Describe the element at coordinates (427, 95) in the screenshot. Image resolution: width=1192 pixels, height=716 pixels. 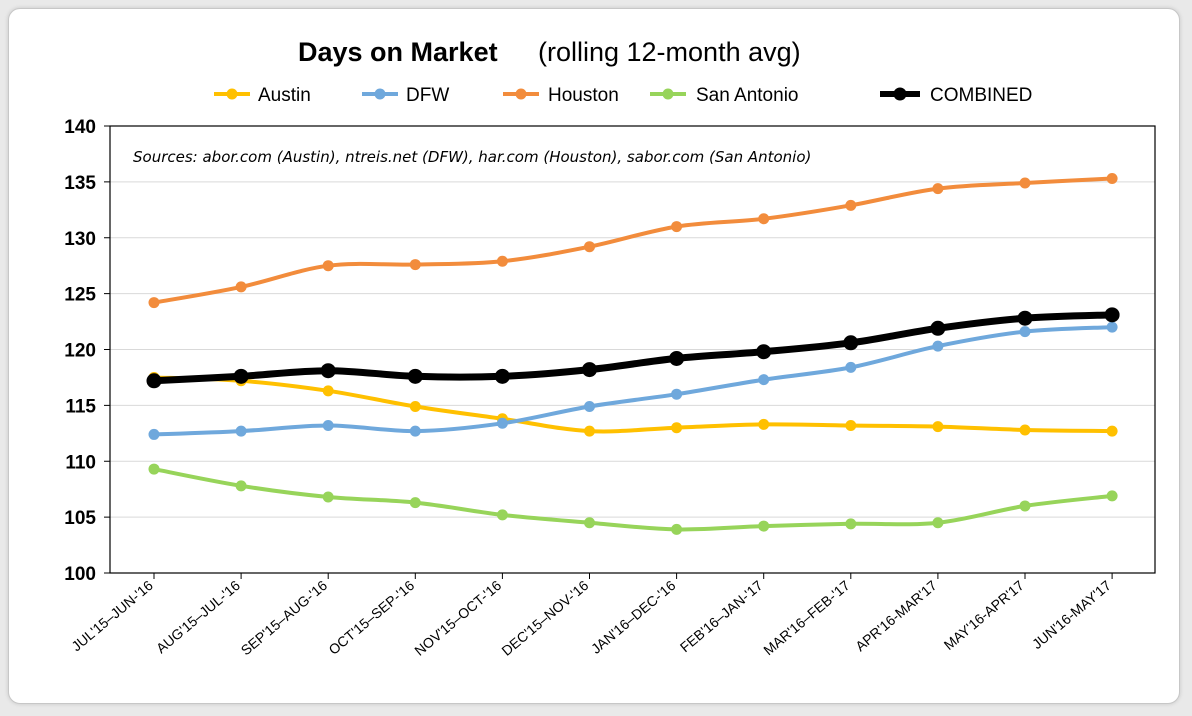
I see `legend-label: DFW` at that location.